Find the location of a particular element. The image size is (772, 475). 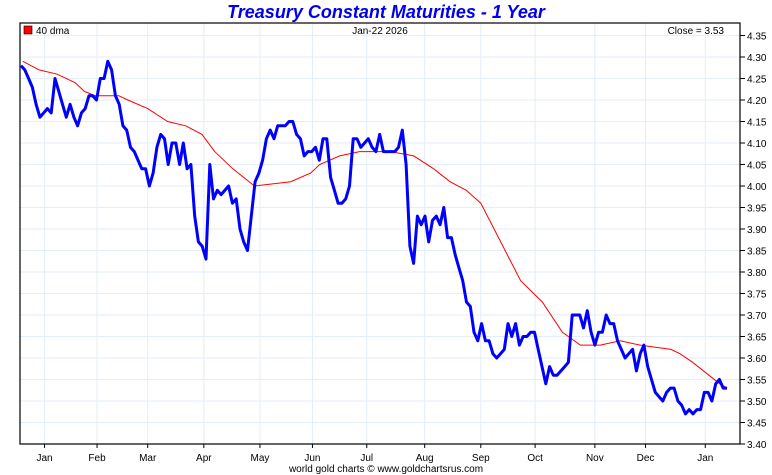

y-tick-label: 4.35 is located at coordinates (757, 37).